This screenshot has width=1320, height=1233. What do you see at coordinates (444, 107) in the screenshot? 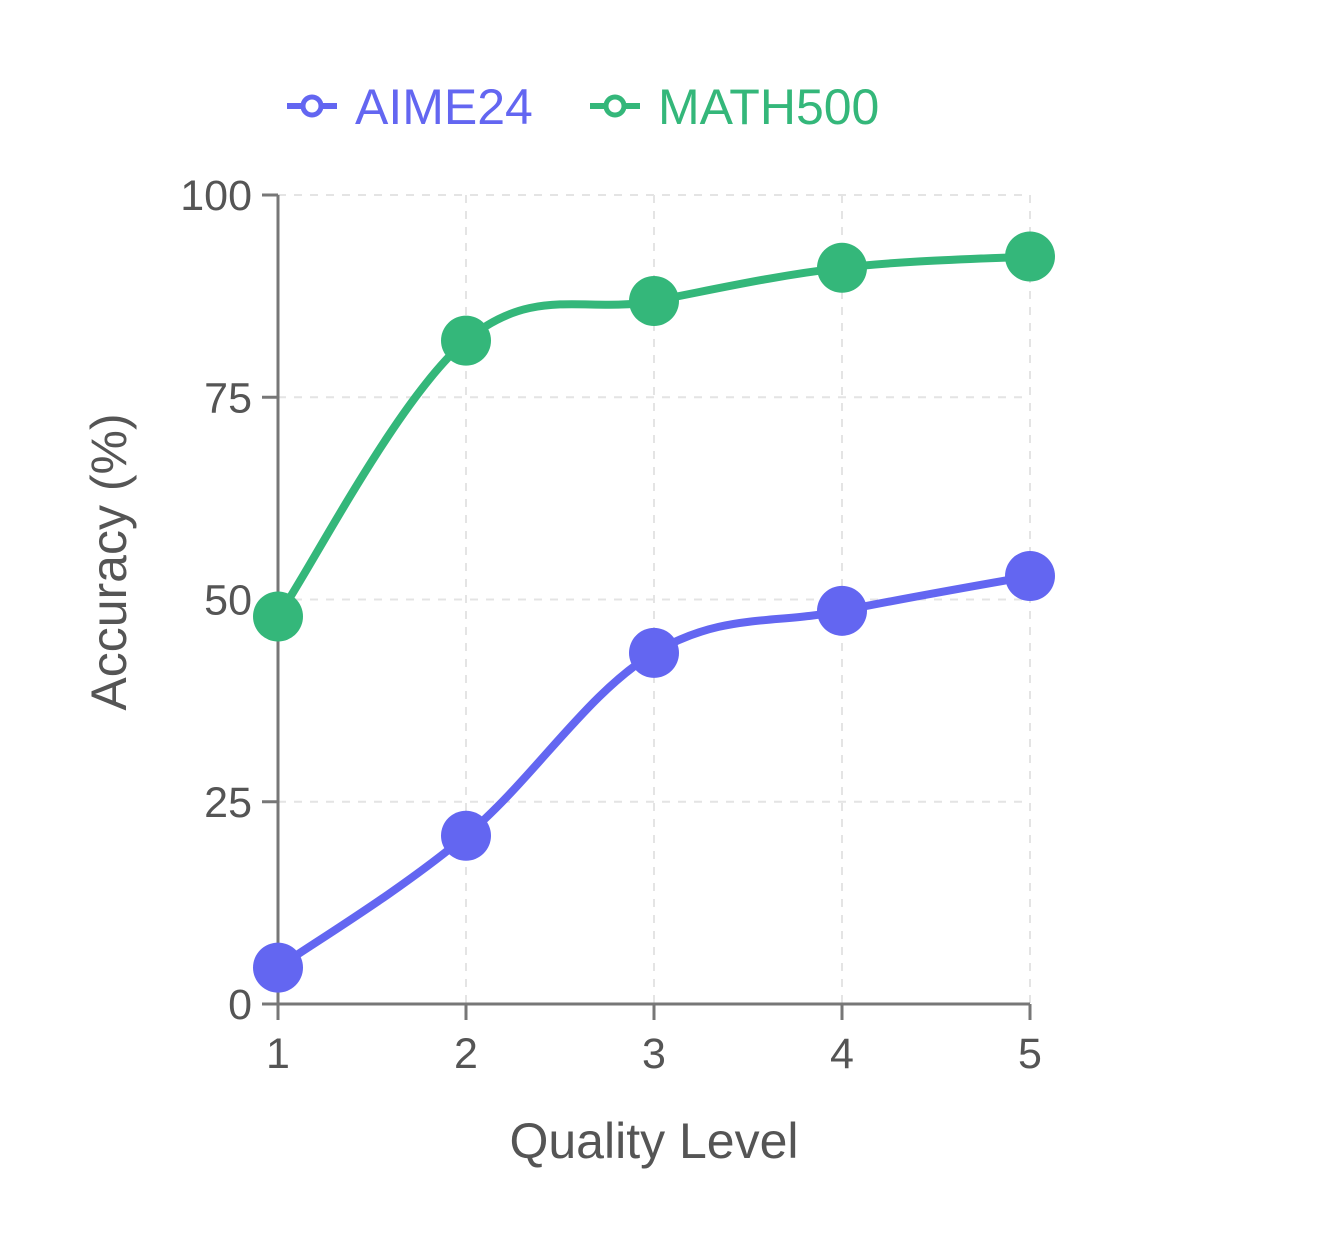
I see `legend-label-aime24: AIME24` at bounding box center [444, 107].